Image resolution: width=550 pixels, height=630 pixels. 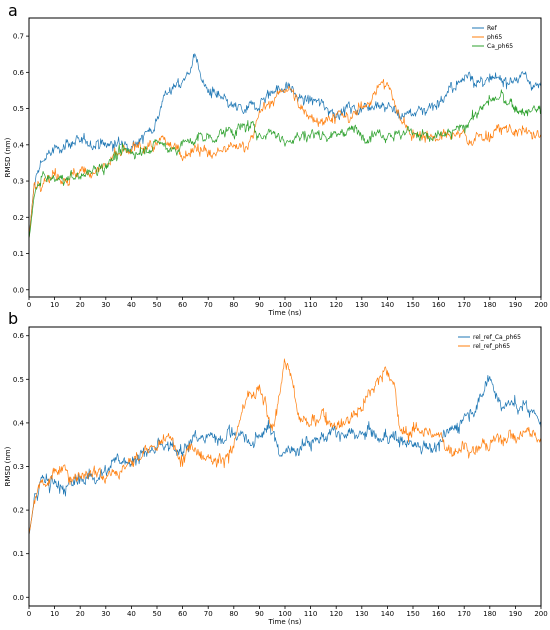 I want to click on legend: rel_ref_Ca_ph65 rel_ref_ph65, so click(x=496, y=342).